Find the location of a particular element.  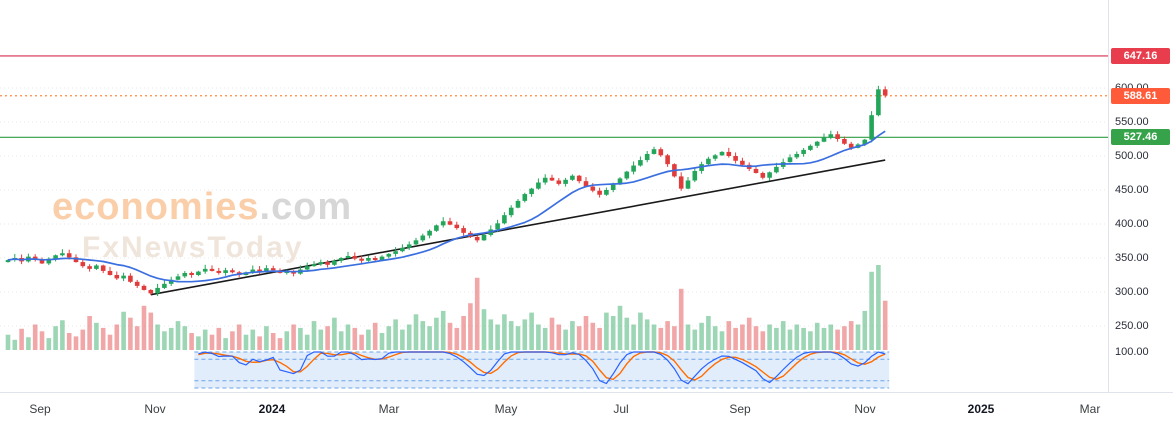

time-scale: Sep Nov 2024 Mar May Jul Sep Nov 2025 Mar is located at coordinates (586, 410).